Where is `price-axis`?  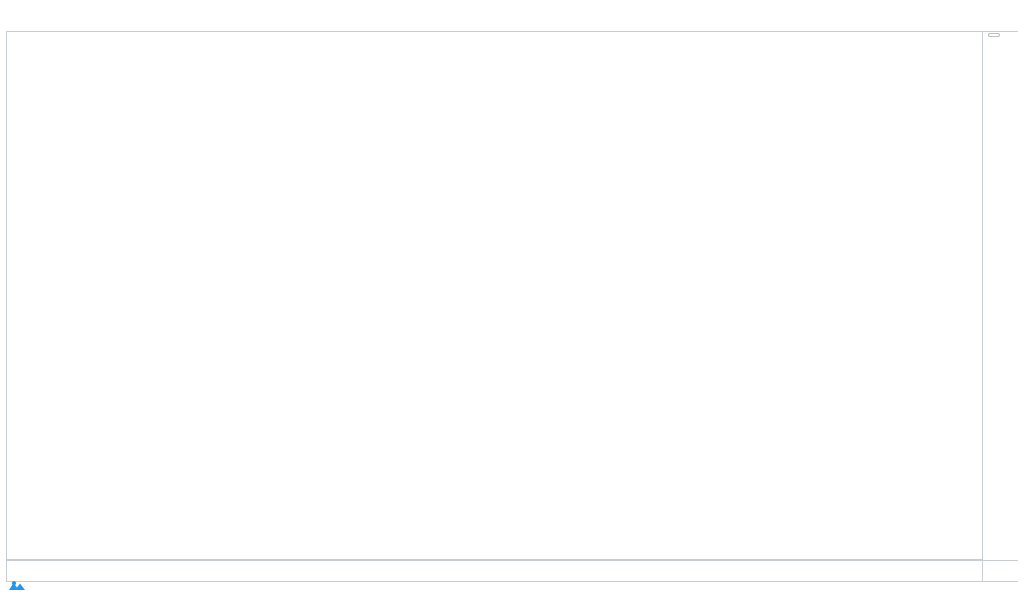
price-axis is located at coordinates (1000, 295).